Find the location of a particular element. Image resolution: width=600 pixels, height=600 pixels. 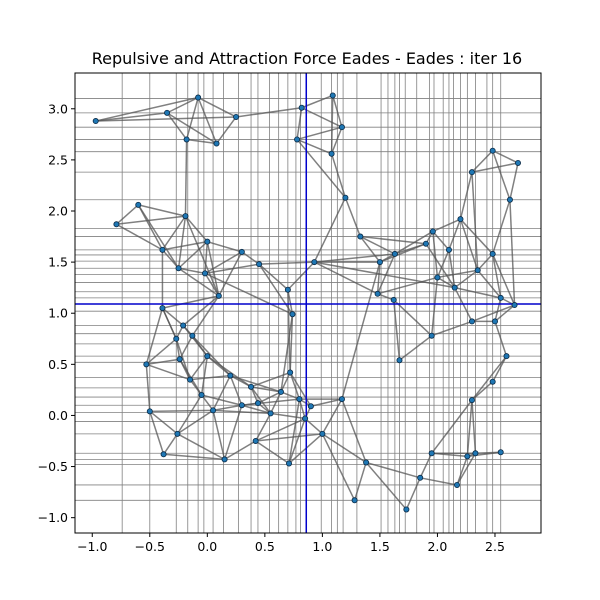

y-tick-label: 1.5 is located at coordinates (58, 262).